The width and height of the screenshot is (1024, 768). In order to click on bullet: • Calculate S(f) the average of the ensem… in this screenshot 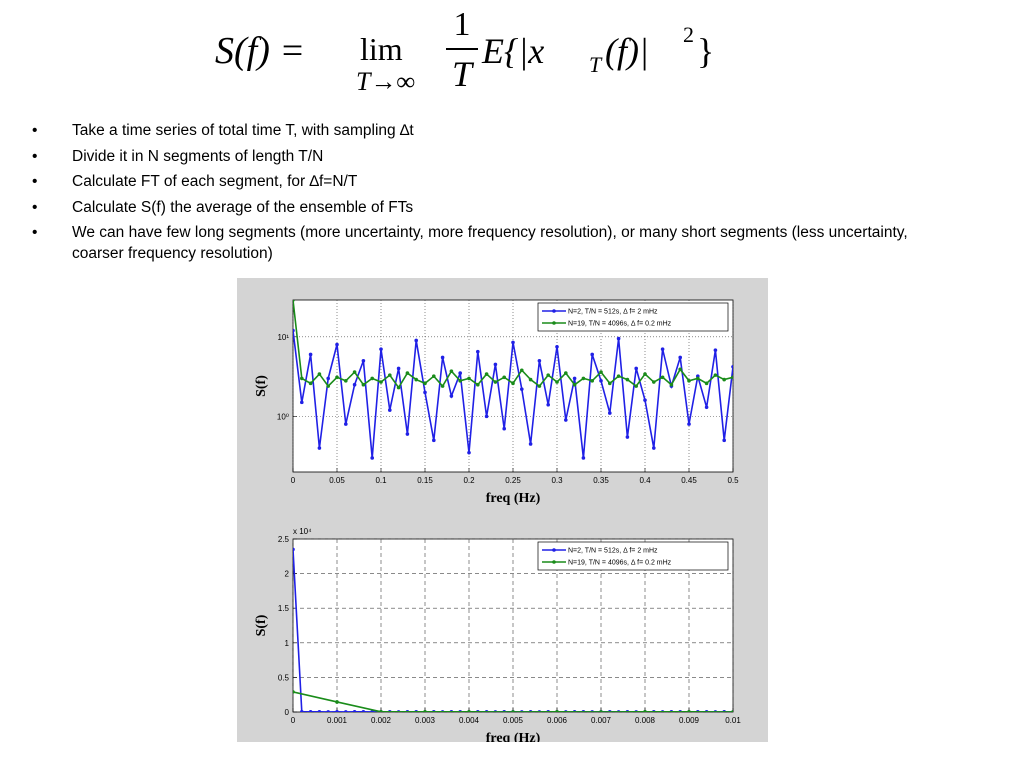, I will do `click(223, 207)`.